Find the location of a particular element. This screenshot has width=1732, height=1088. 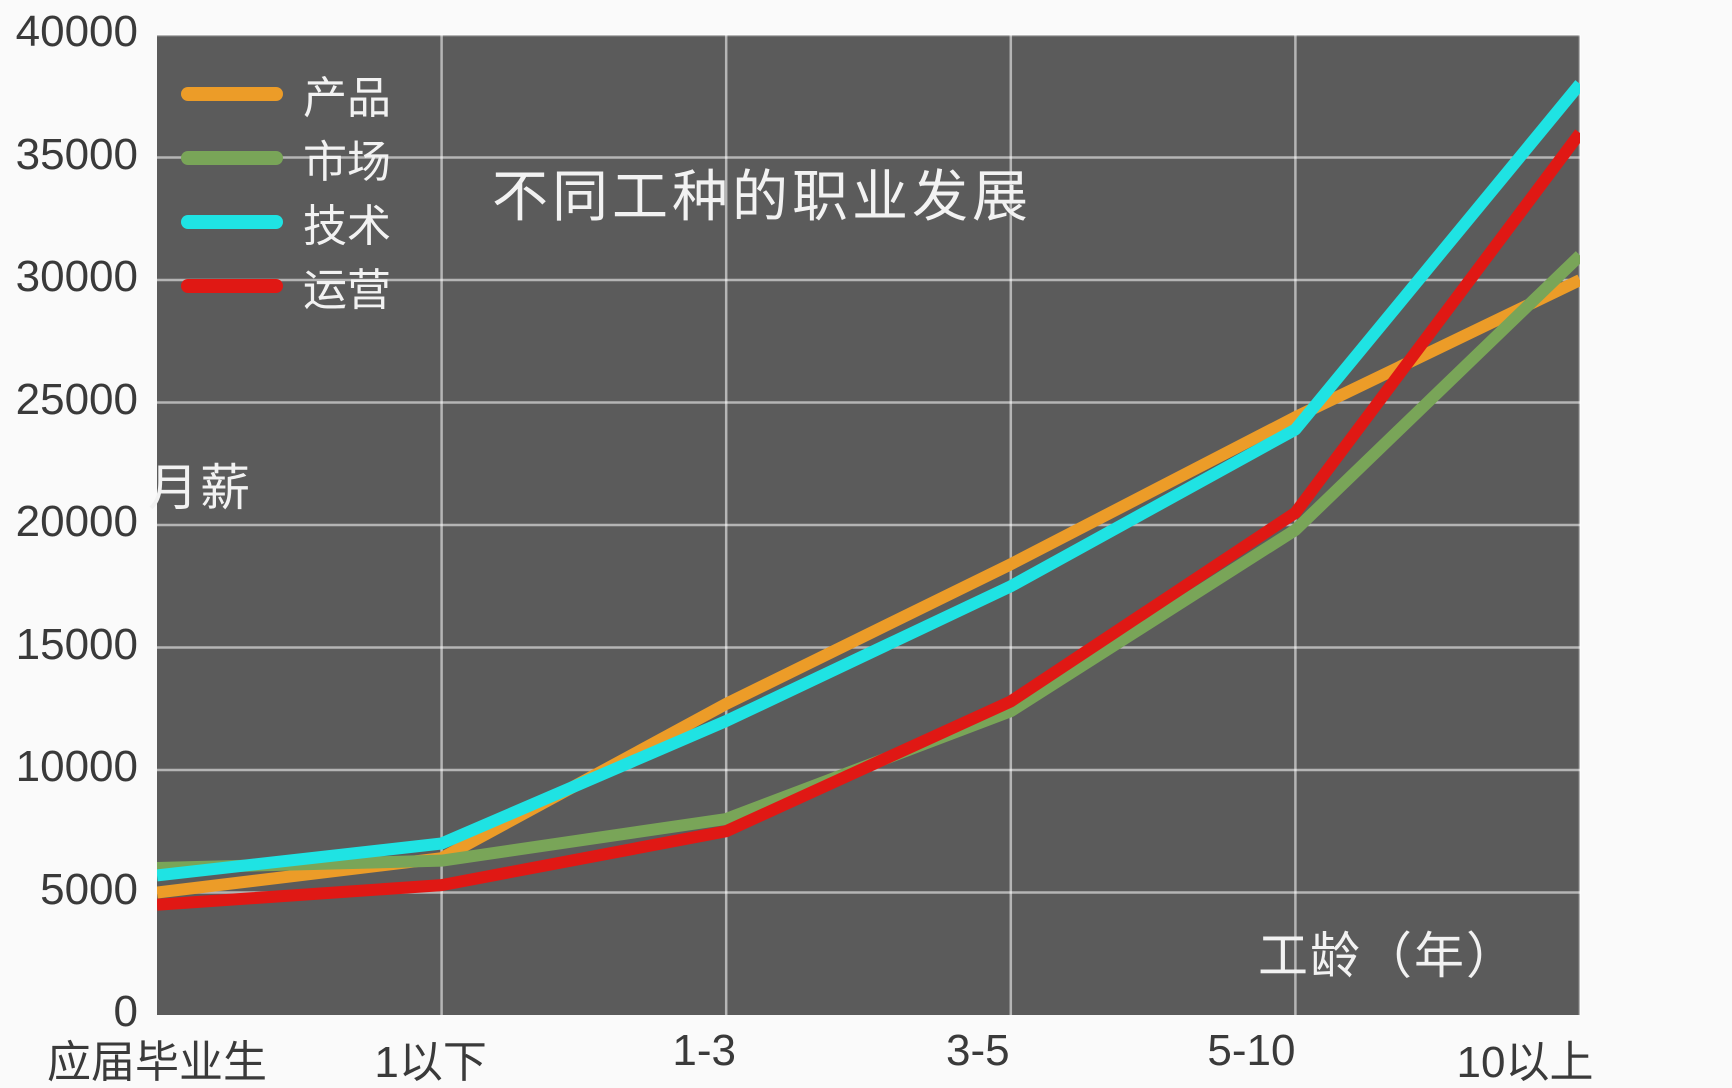

x-tick-label: 1-3 is located at coordinates (704, 1050).